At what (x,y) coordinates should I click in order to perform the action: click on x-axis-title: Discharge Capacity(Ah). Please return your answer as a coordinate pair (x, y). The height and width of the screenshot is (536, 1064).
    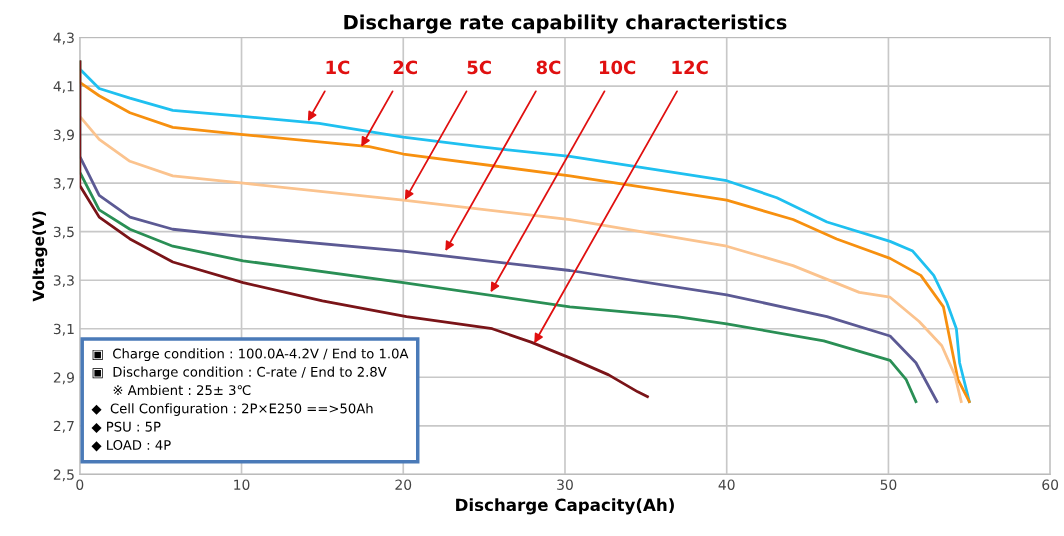
    Looking at the image, I should click on (565, 506).